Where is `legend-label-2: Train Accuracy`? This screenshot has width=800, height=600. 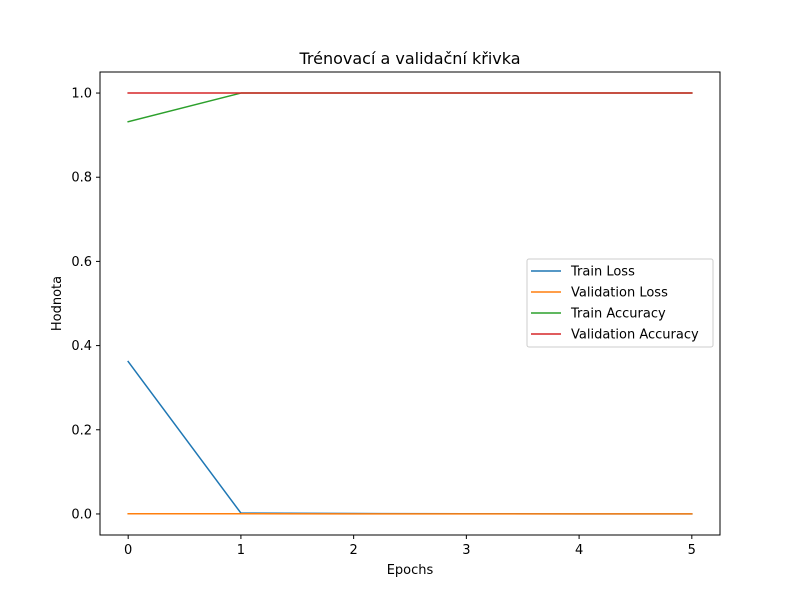 legend-label-2: Train Accuracy is located at coordinates (618, 314).